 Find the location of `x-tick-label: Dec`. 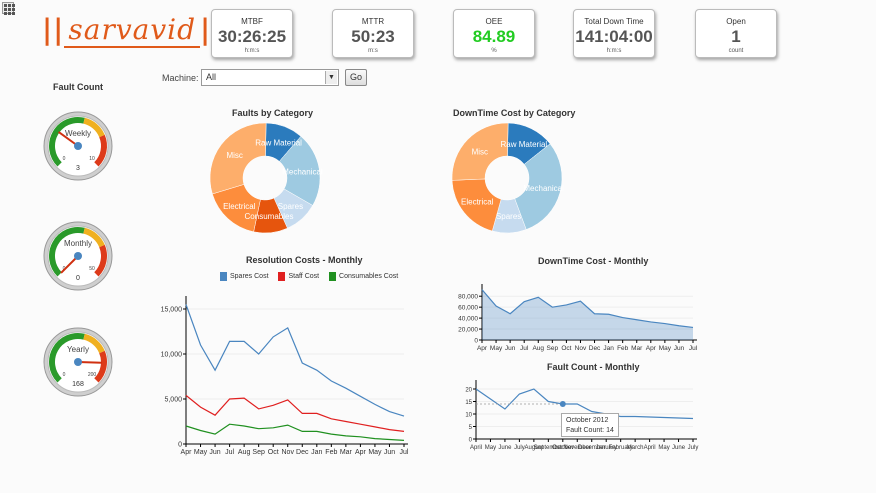

x-tick-label: Dec is located at coordinates (302, 452).